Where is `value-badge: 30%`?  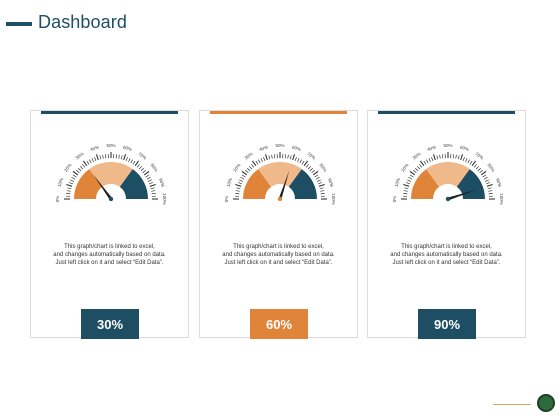
value-badge: 30% is located at coordinates (110, 324).